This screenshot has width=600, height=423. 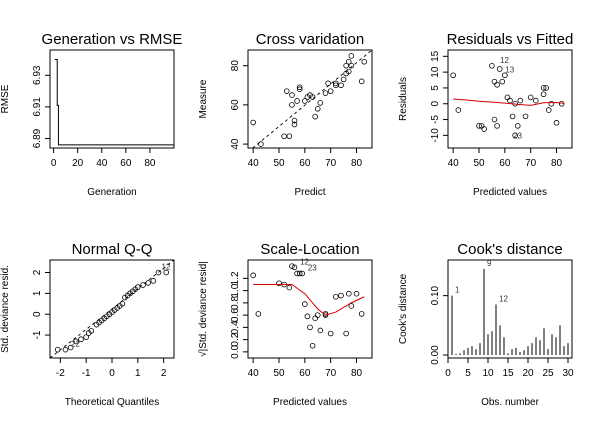 I want to click on series-line, so click(x=114, y=102).